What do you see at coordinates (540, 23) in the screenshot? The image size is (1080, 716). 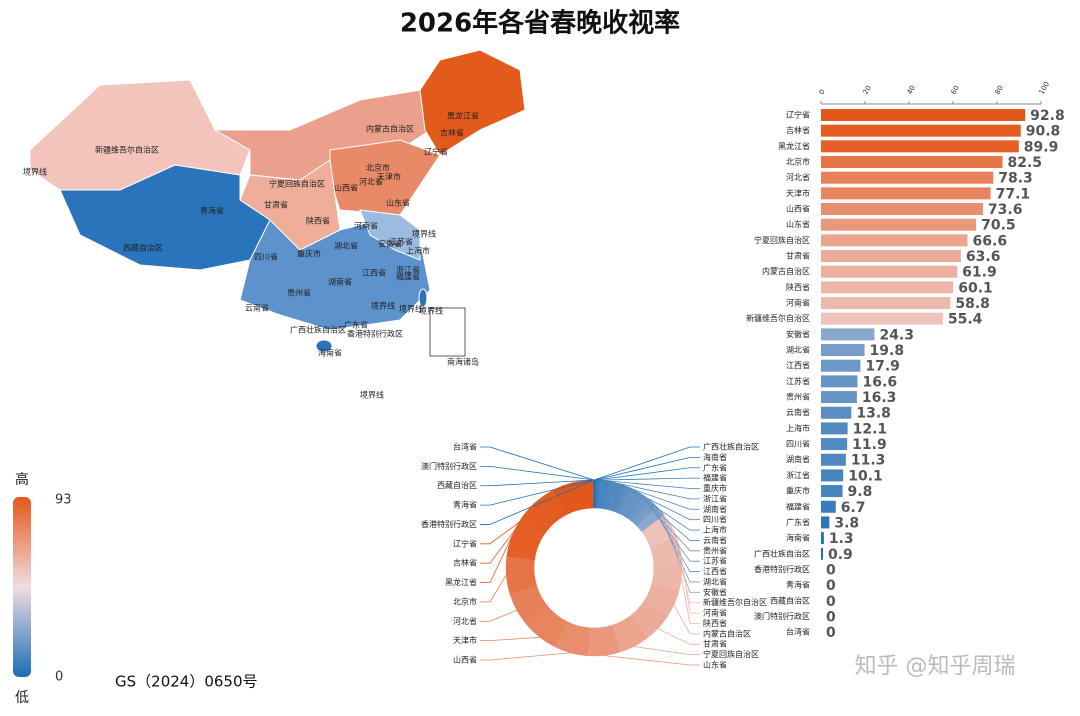 I see `title: 2026年各省春晚收视率` at bounding box center [540, 23].